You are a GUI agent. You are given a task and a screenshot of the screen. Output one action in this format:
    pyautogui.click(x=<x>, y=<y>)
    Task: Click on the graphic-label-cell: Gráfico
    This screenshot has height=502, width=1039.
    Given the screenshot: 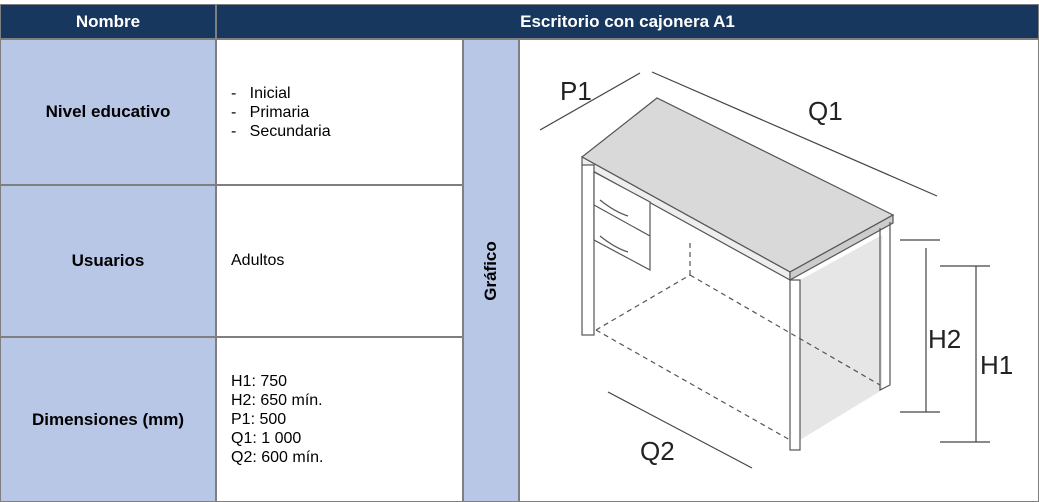 What is the action you would take?
    pyautogui.click(x=491, y=270)
    